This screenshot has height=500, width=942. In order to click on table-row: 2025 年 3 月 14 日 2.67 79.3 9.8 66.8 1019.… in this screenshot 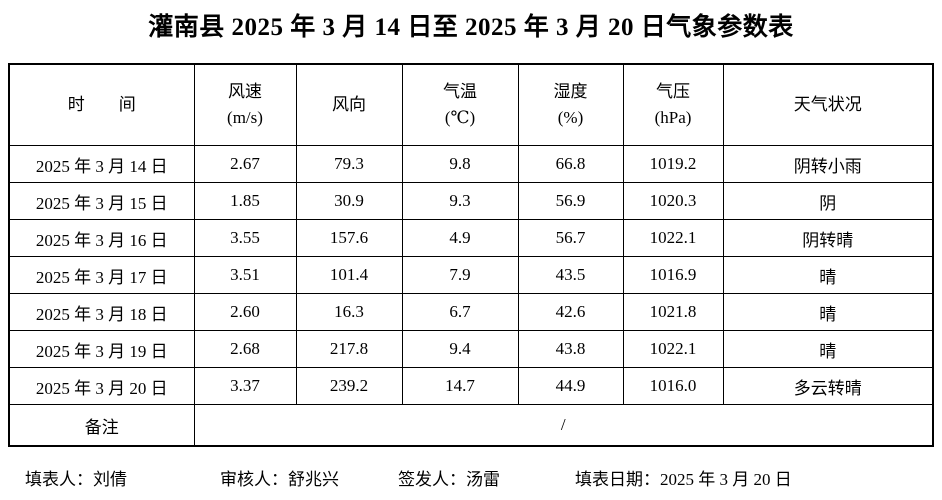, I will do `click(471, 164)`.